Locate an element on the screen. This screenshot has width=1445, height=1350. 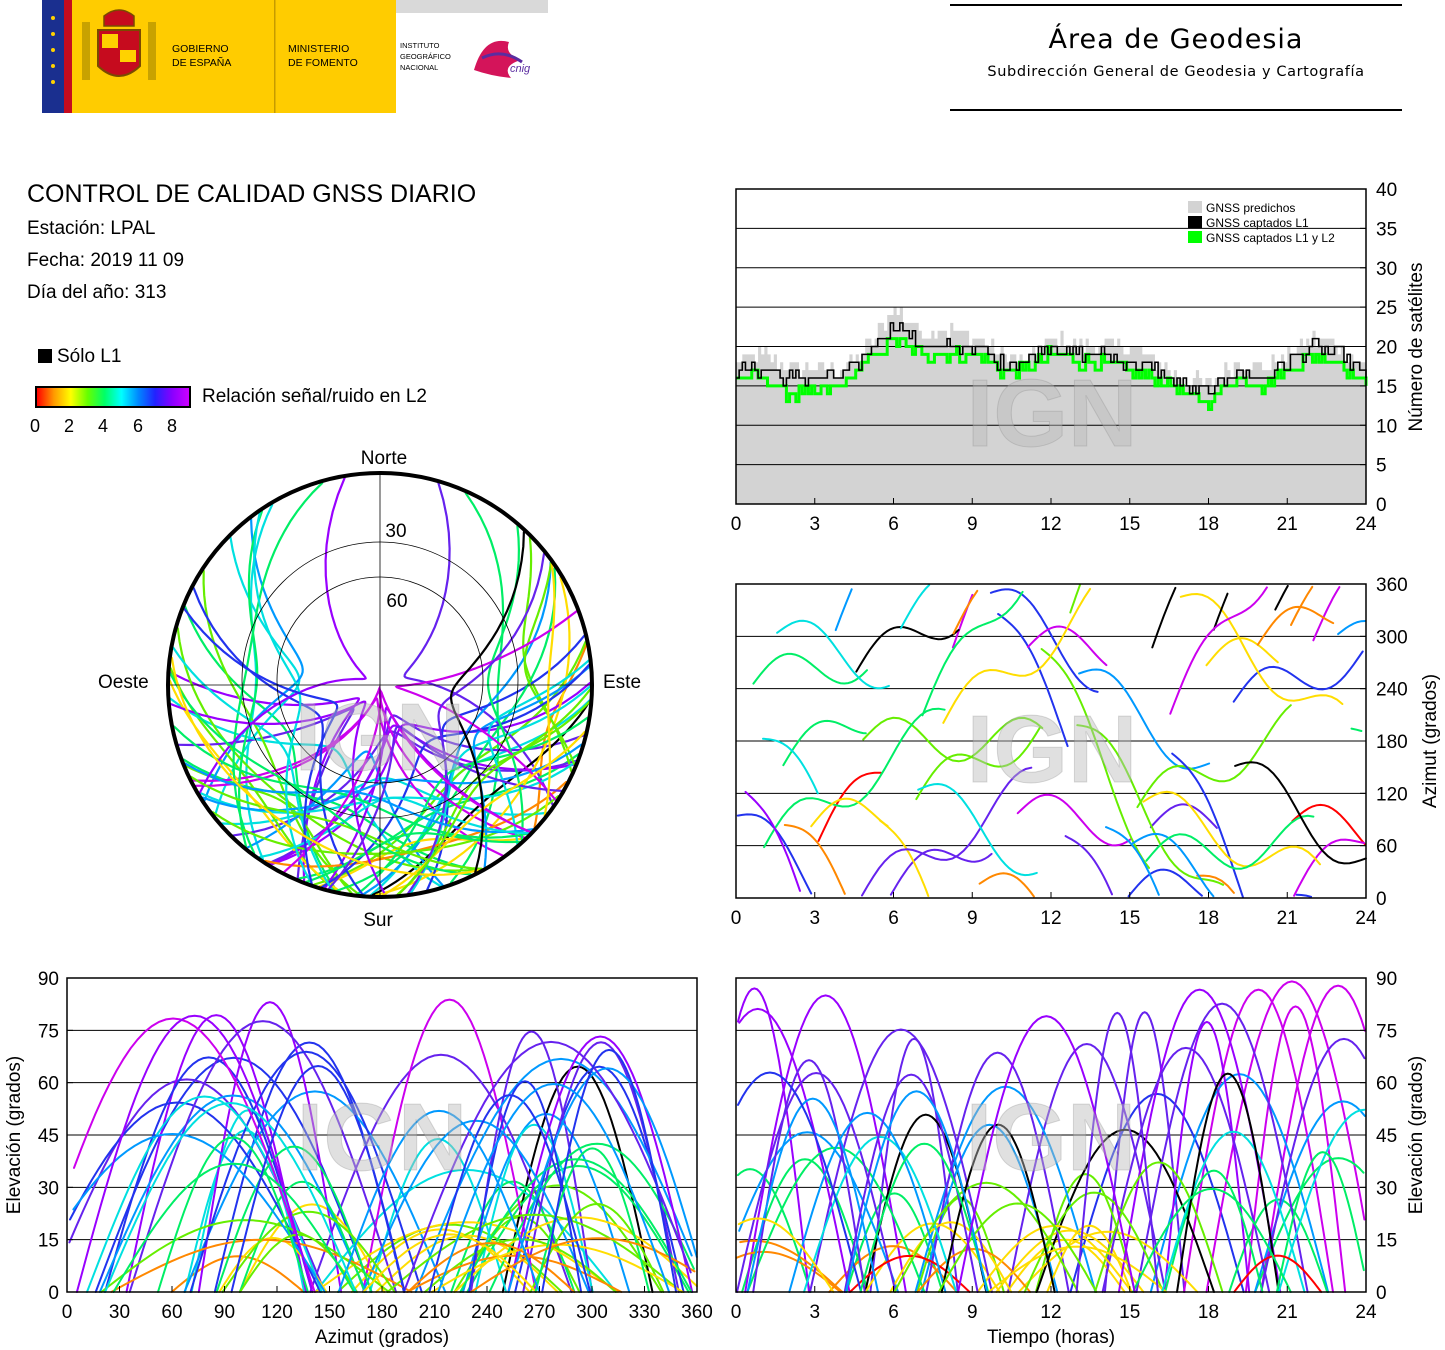
elev-azimuth-ytick: 0 is located at coordinates (53, 1293).